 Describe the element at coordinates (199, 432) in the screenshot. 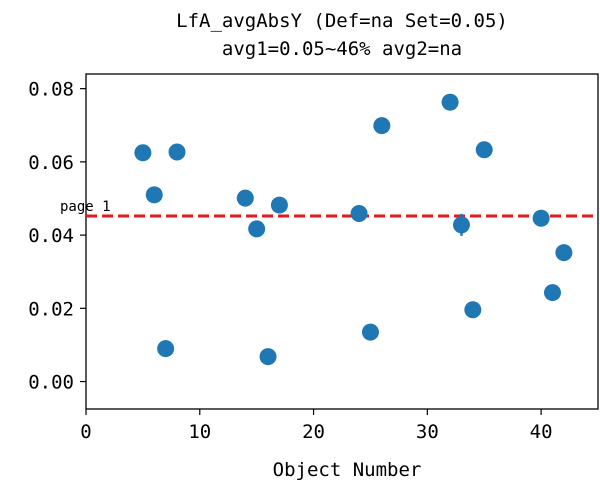

I see `x-tick-label: 10` at that location.